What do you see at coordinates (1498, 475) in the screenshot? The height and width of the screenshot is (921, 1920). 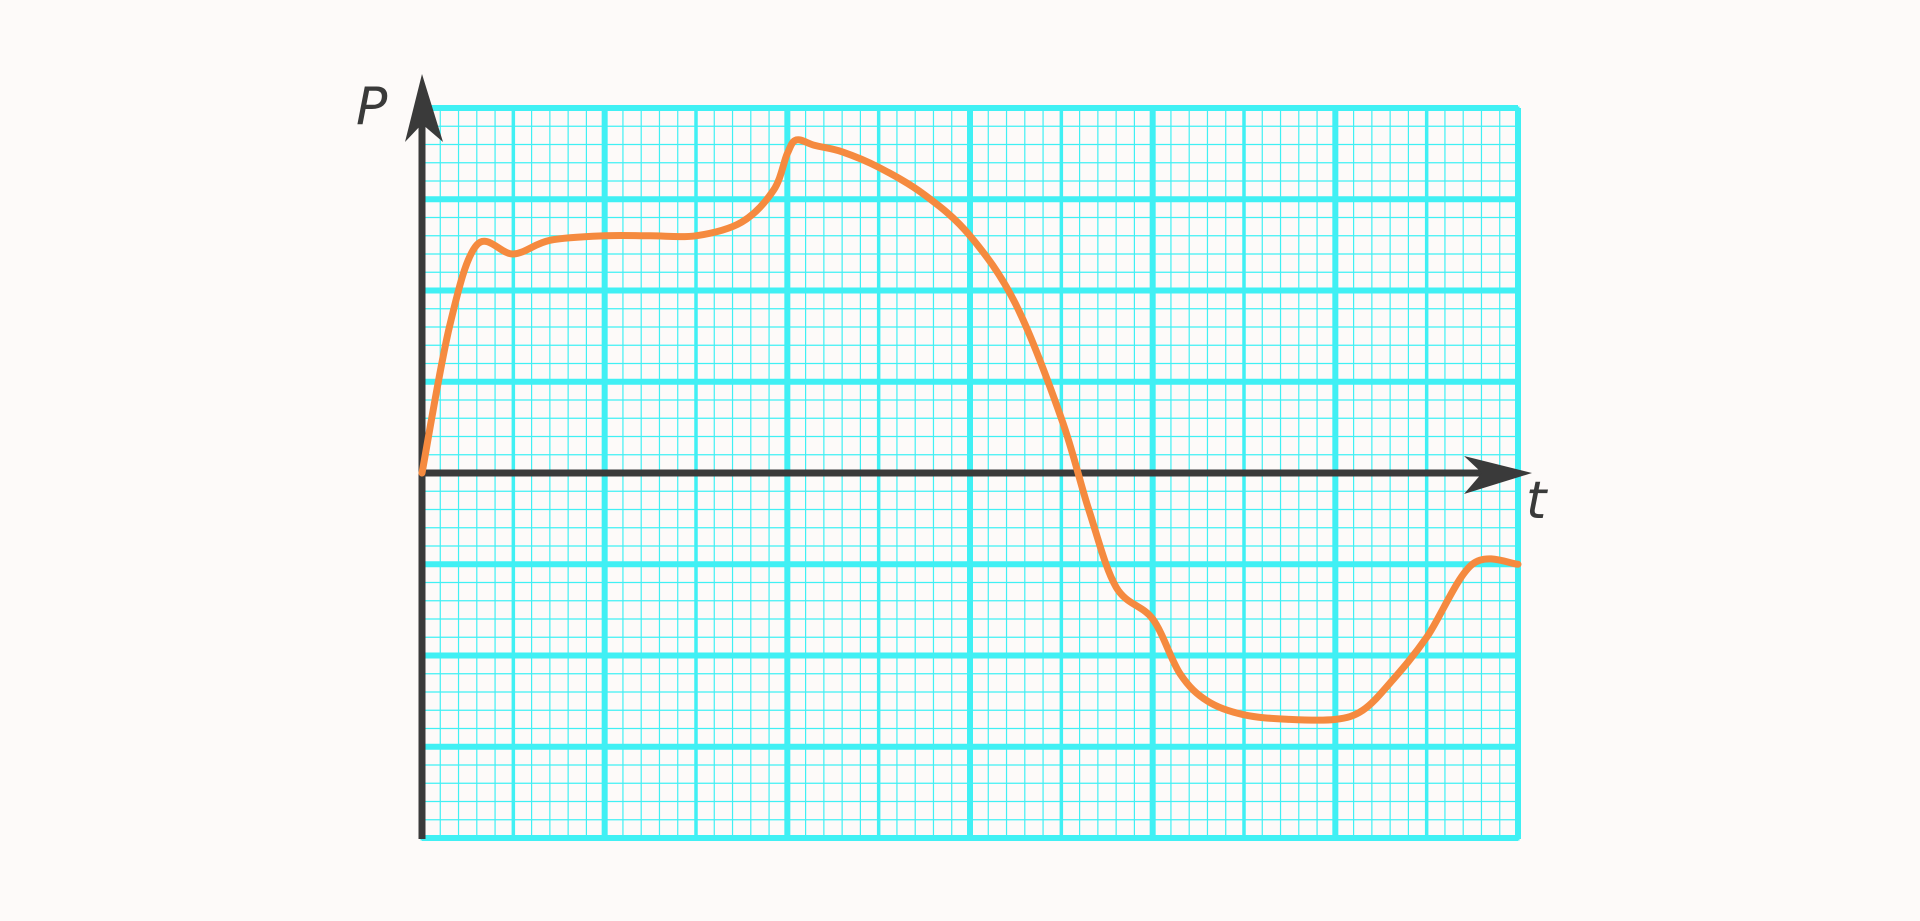 I see `x-axis-arrowhead` at bounding box center [1498, 475].